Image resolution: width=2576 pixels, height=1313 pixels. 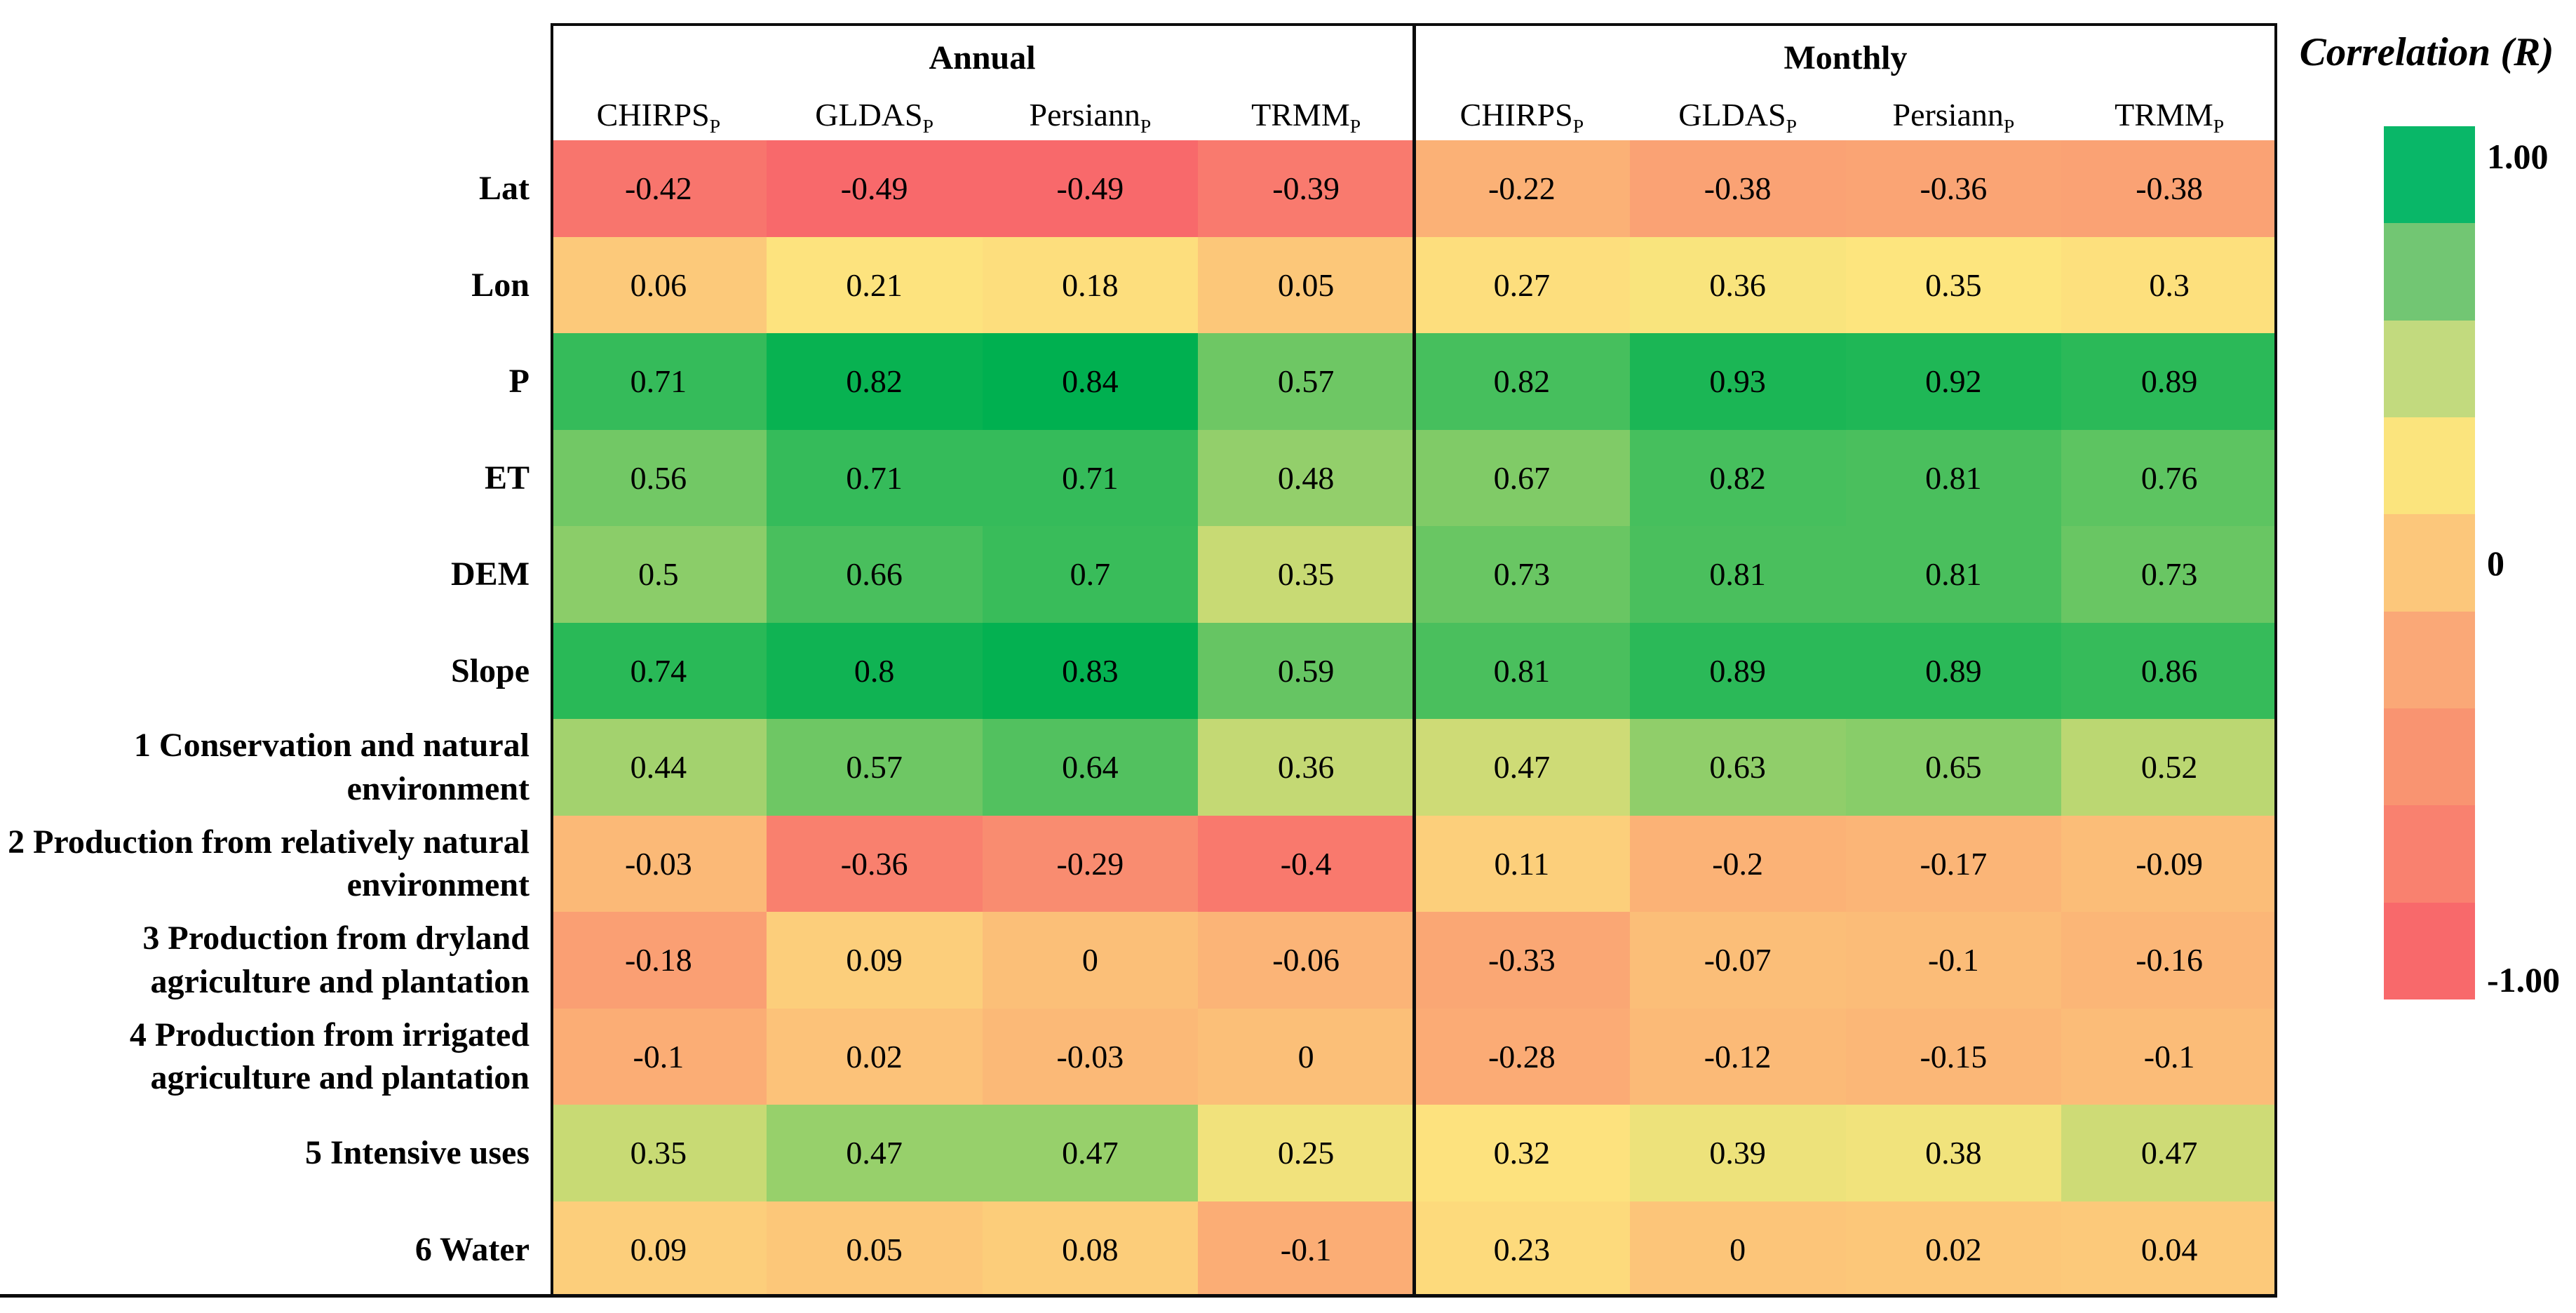 I want to click on heat-cell: -0.38, so click(x=1737, y=188).